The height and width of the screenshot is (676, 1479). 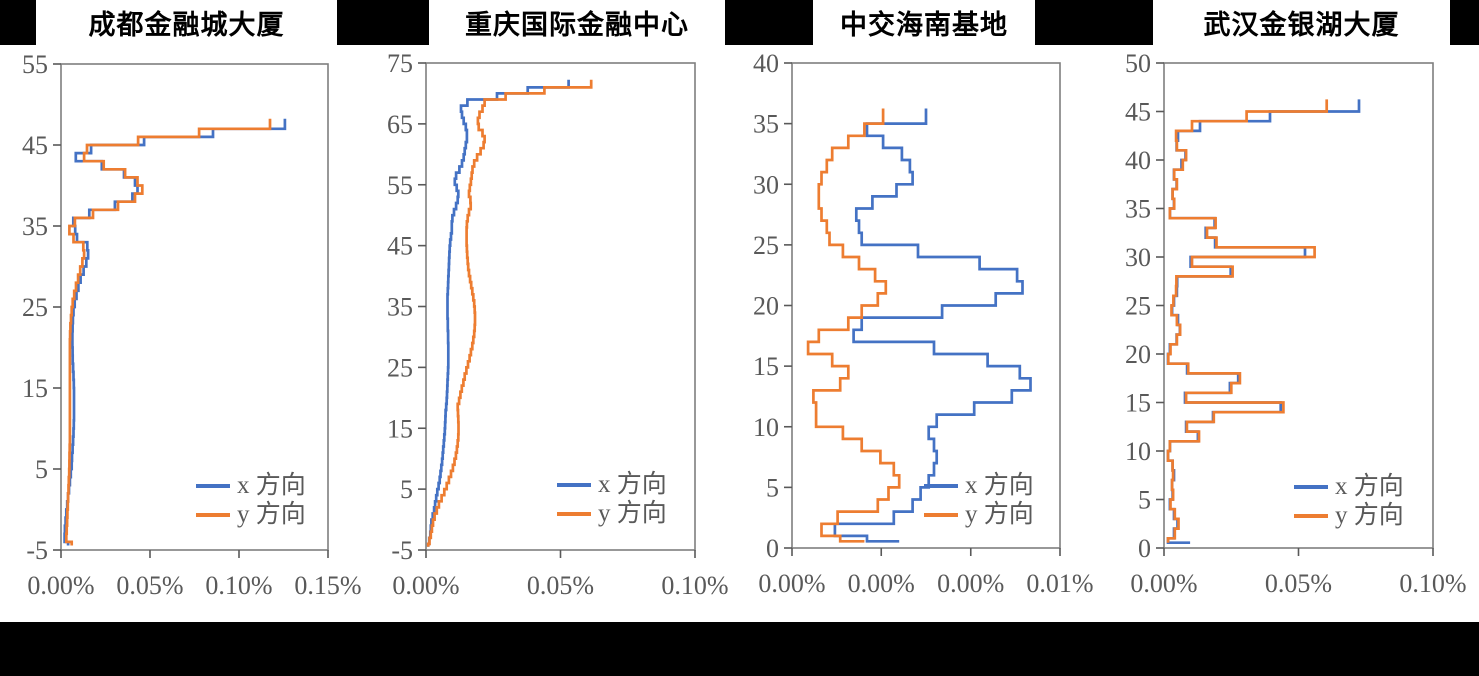 I want to click on y-tick-label: 50, so click(x=1138, y=63).